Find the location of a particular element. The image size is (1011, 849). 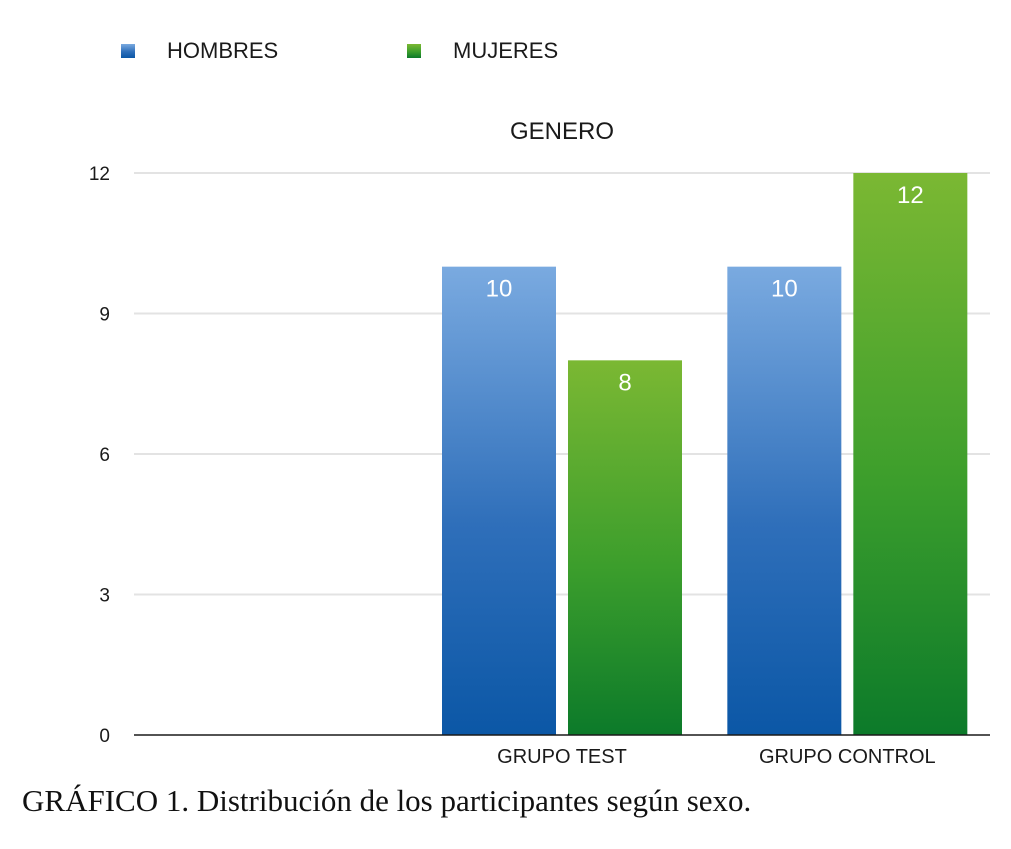

x-tick-label: GRUPO CONTROL is located at coordinates (847, 757).